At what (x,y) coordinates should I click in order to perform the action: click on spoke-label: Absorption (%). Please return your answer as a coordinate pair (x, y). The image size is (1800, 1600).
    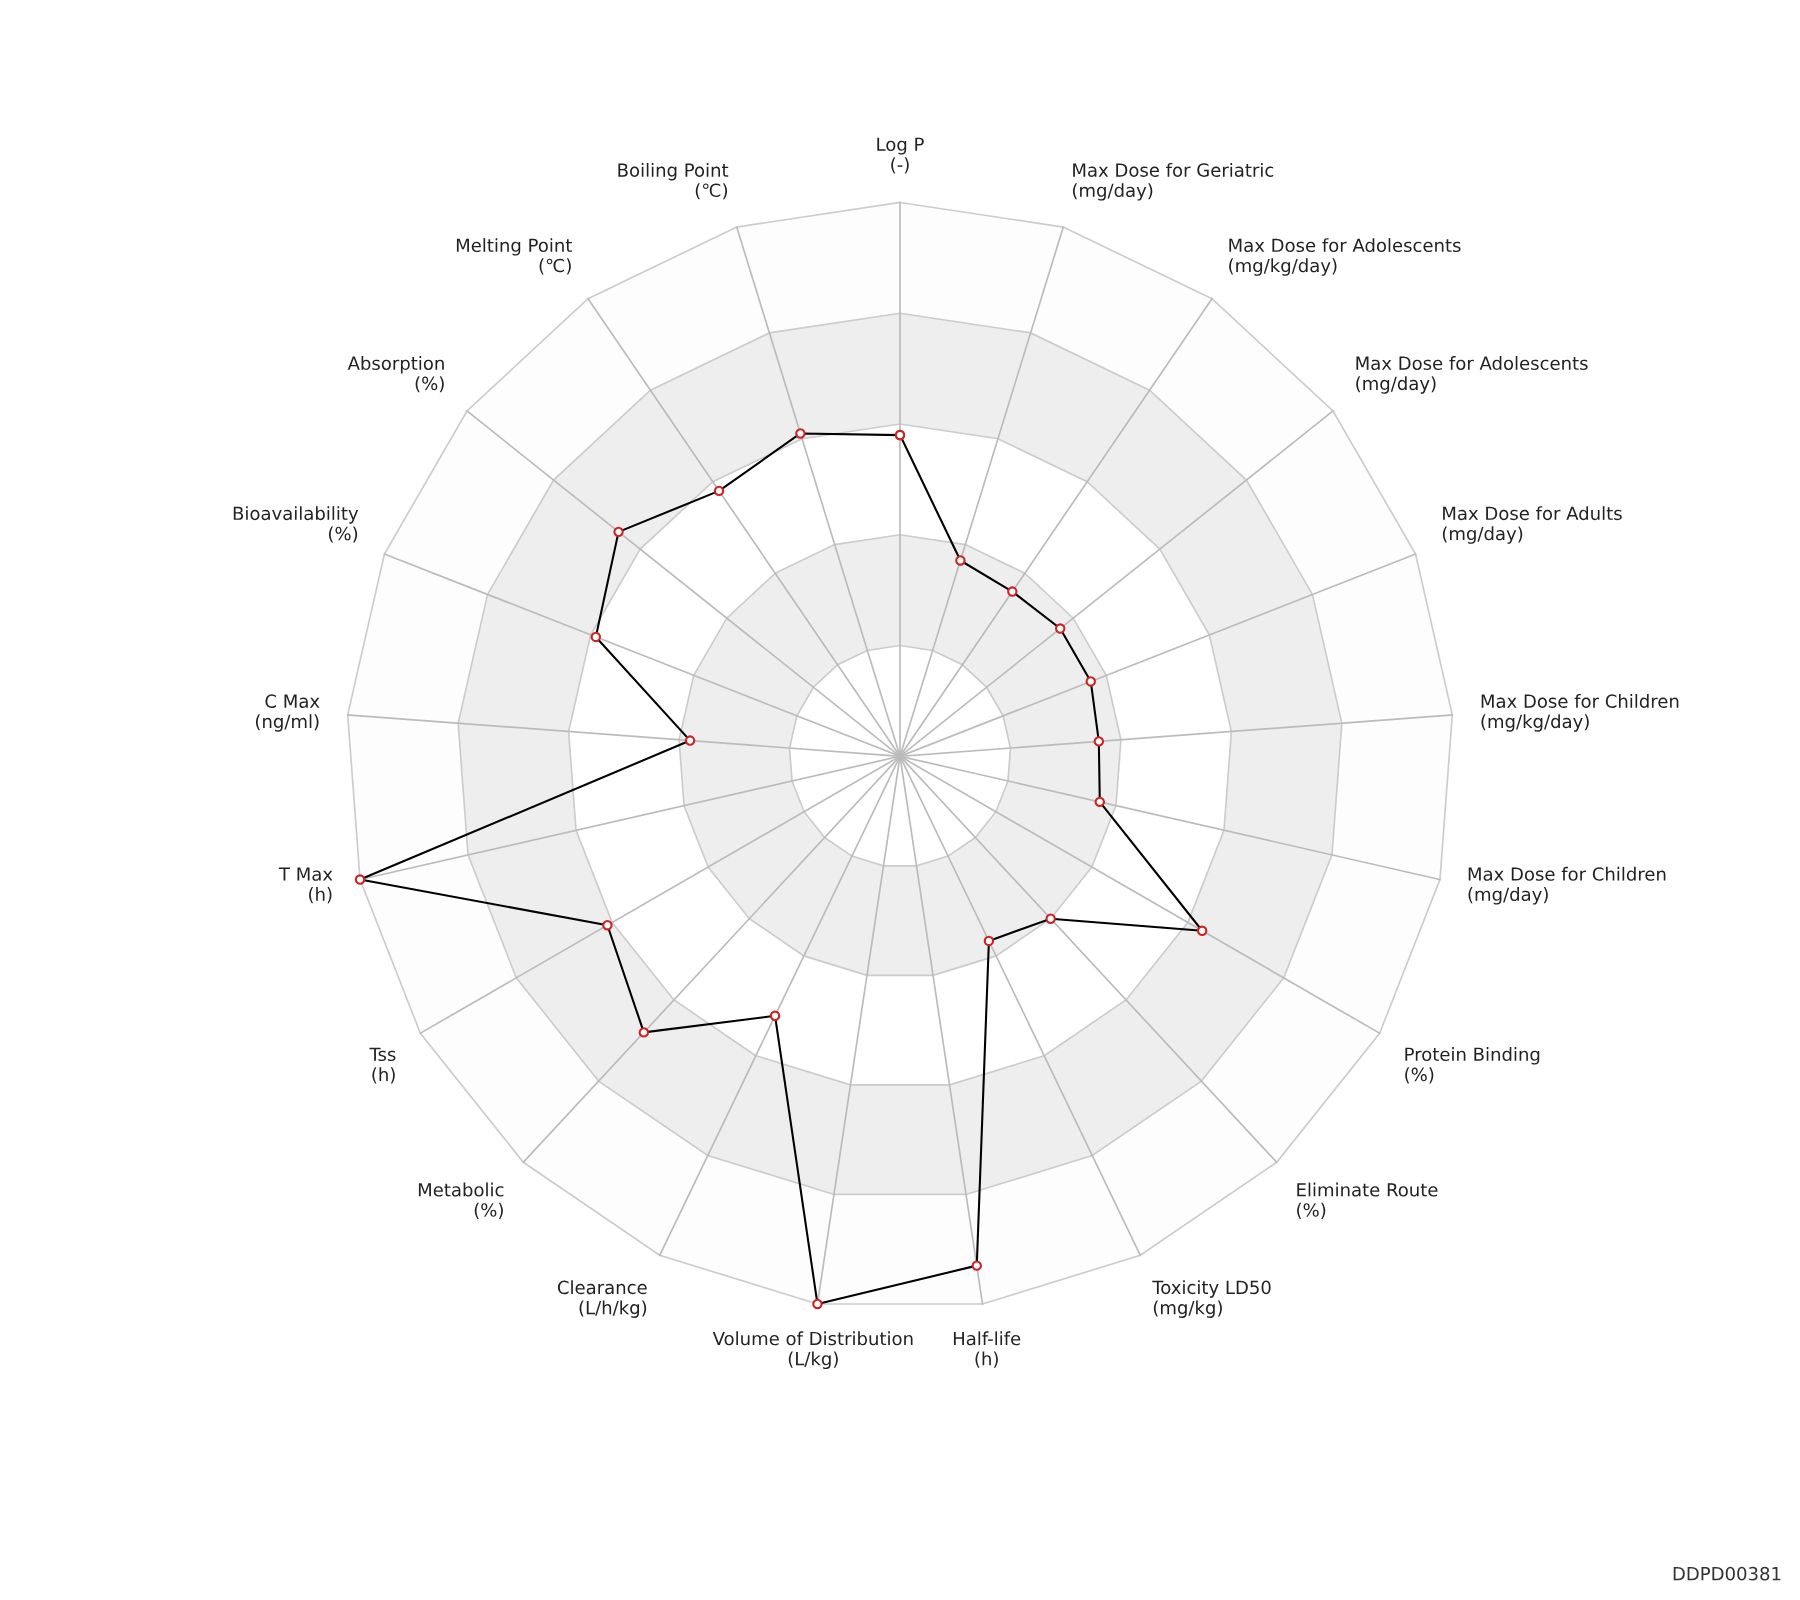
    Looking at the image, I should click on (395, 374).